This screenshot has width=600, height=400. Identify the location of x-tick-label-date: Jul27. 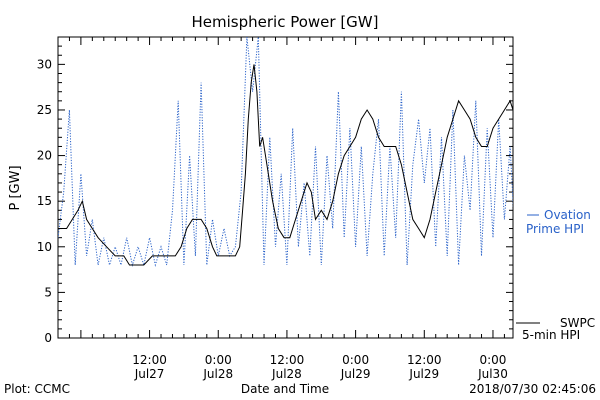
(149, 374).